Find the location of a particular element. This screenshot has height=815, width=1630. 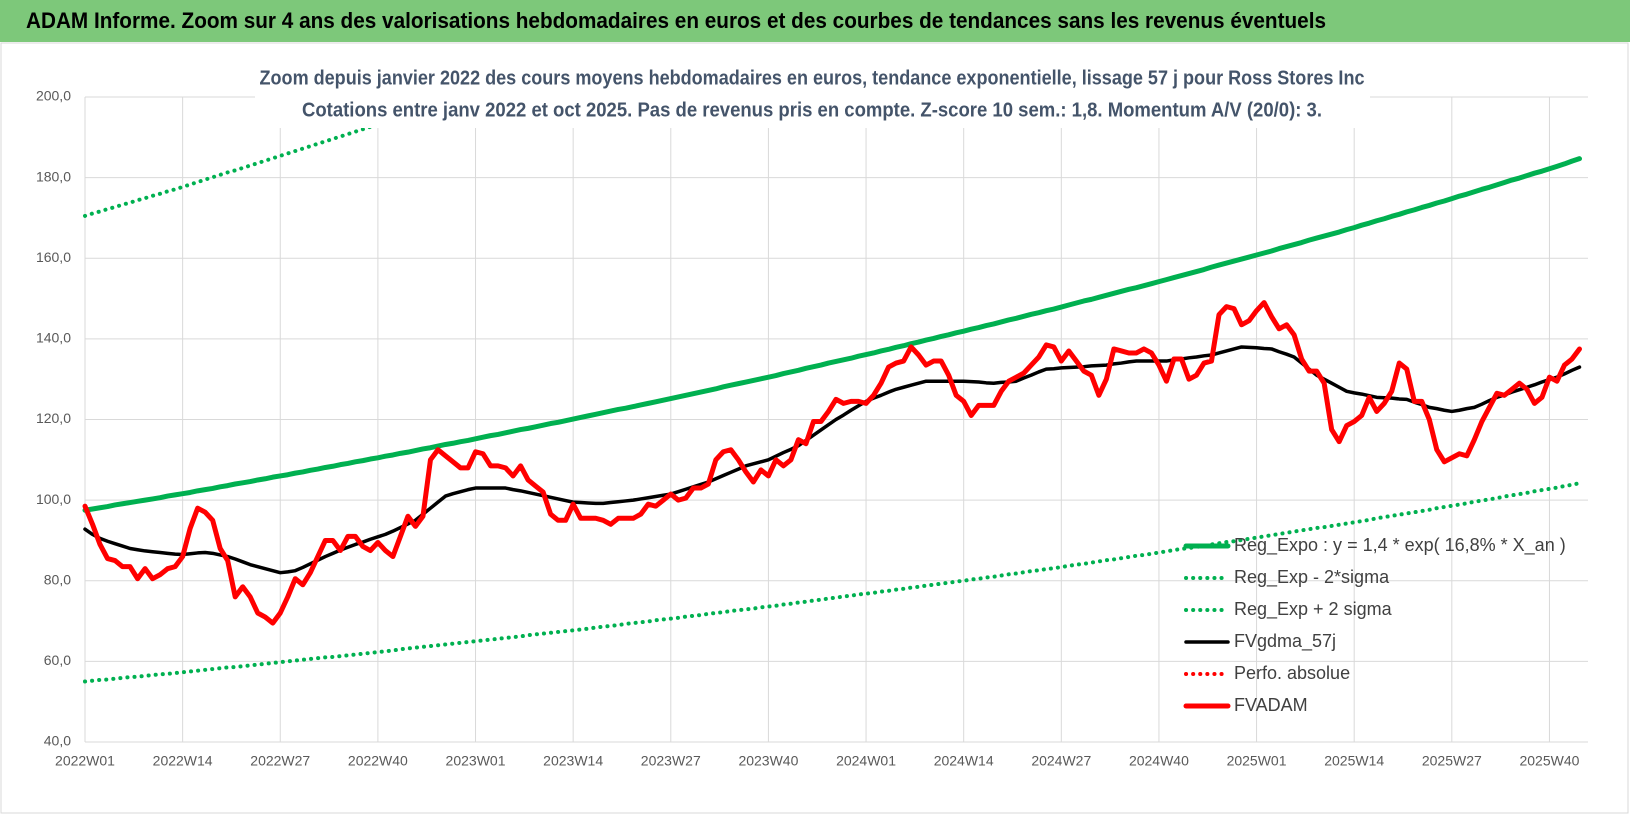

x-tick-label: 2023W01 is located at coordinates (476, 761).